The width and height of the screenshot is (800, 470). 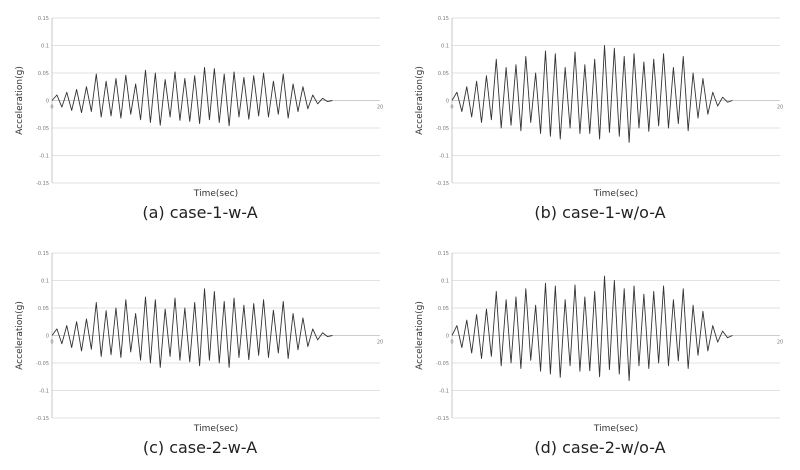 What do you see at coordinates (443, 74) in the screenshot?
I see `chart-b-ytick-label-2: 0.05` at bounding box center [443, 74].